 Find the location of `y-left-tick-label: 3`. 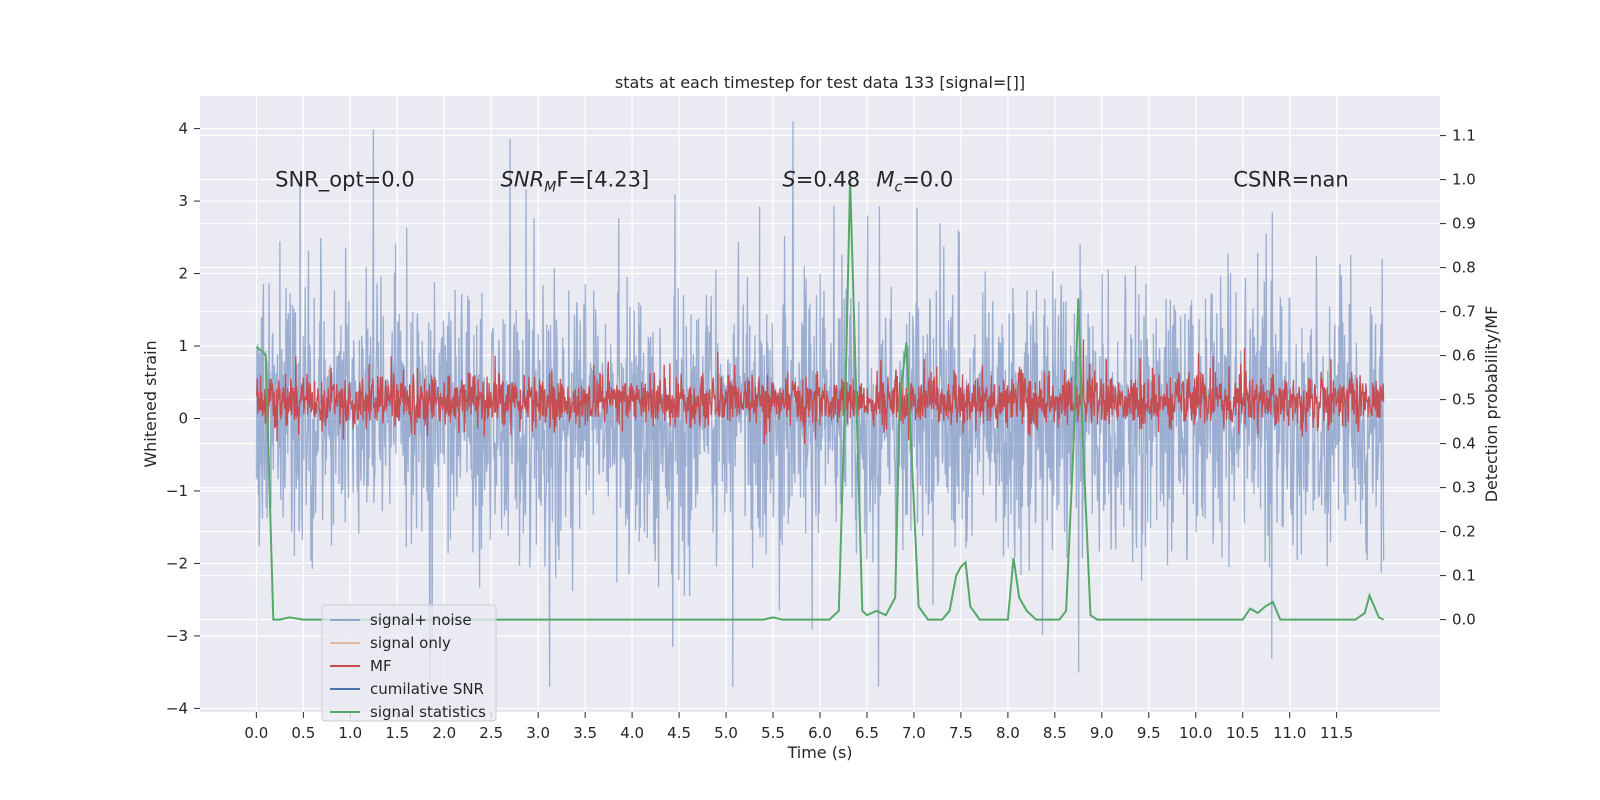

y-left-tick-label: 3 is located at coordinates (183, 201).